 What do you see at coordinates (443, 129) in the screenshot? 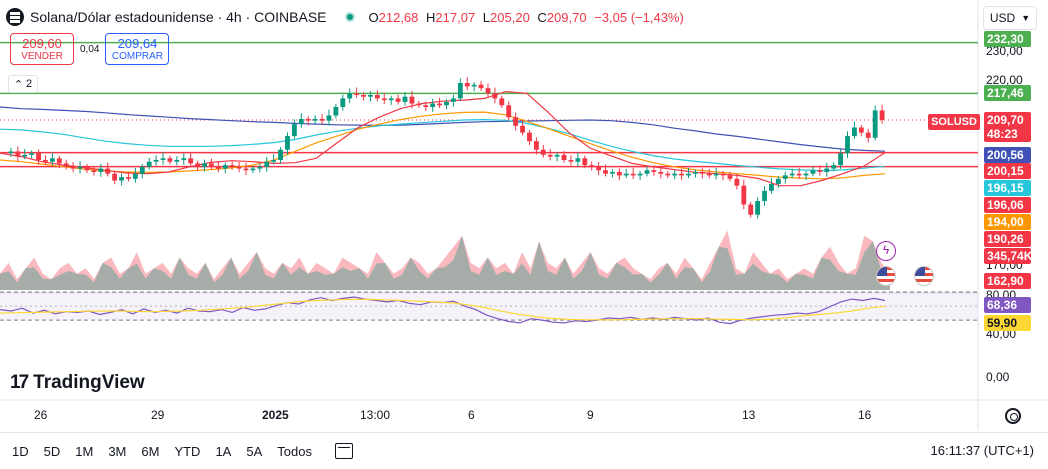
I see `ma-long-line` at bounding box center [443, 129].